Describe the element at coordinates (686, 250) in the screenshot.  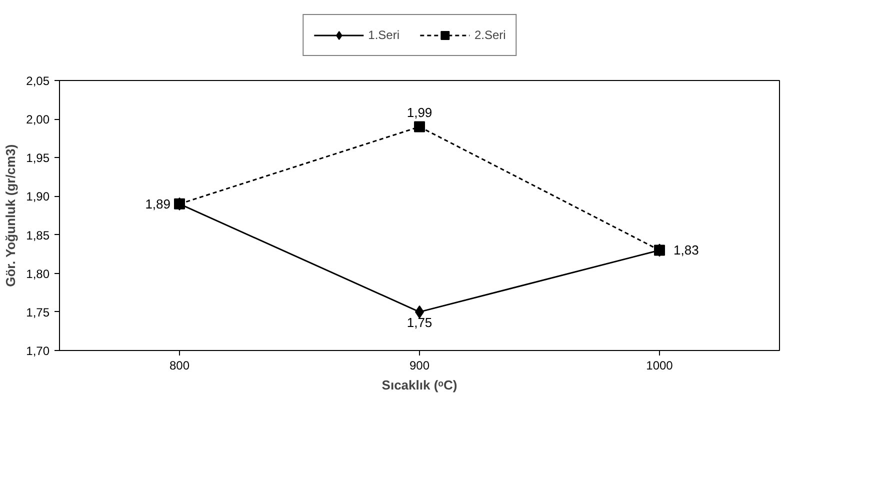
I see `data-label: 1,83` at that location.